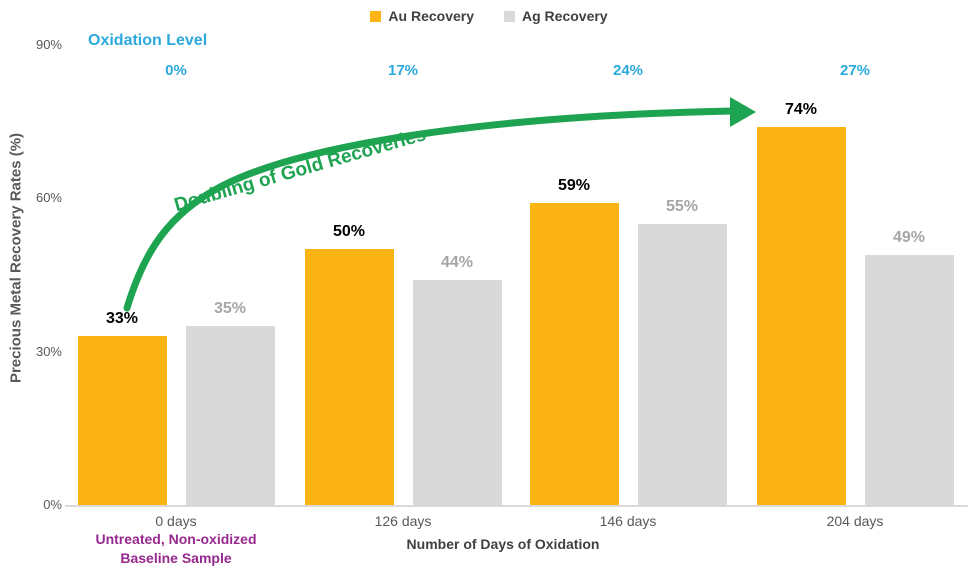 The width and height of the screenshot is (978, 567). I want to click on legend-label: Ag Recovery, so click(565, 16).